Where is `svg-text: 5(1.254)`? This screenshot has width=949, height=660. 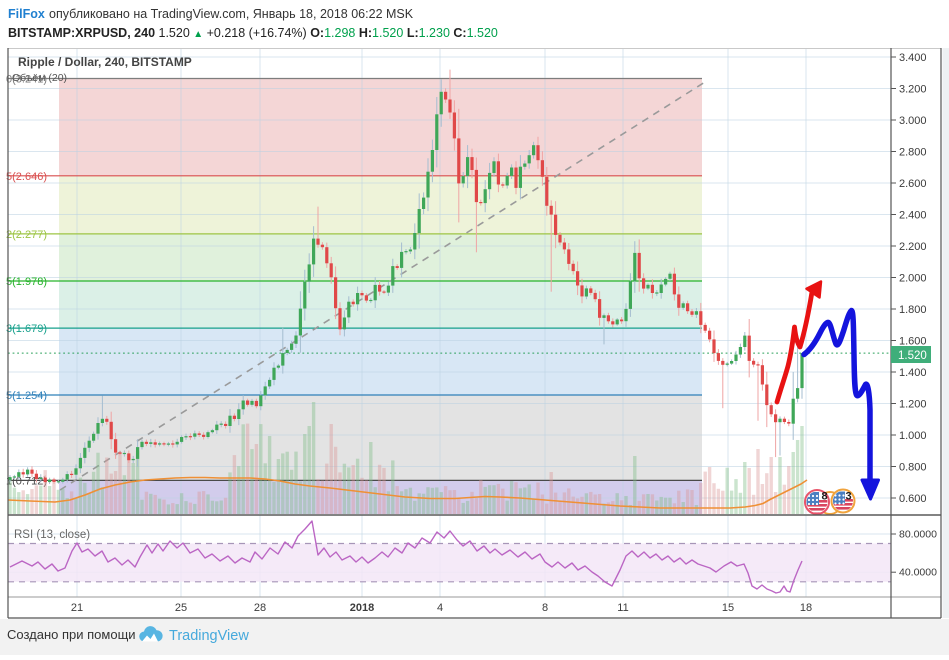 svg-text: 5(1.254) is located at coordinates (26, 396).